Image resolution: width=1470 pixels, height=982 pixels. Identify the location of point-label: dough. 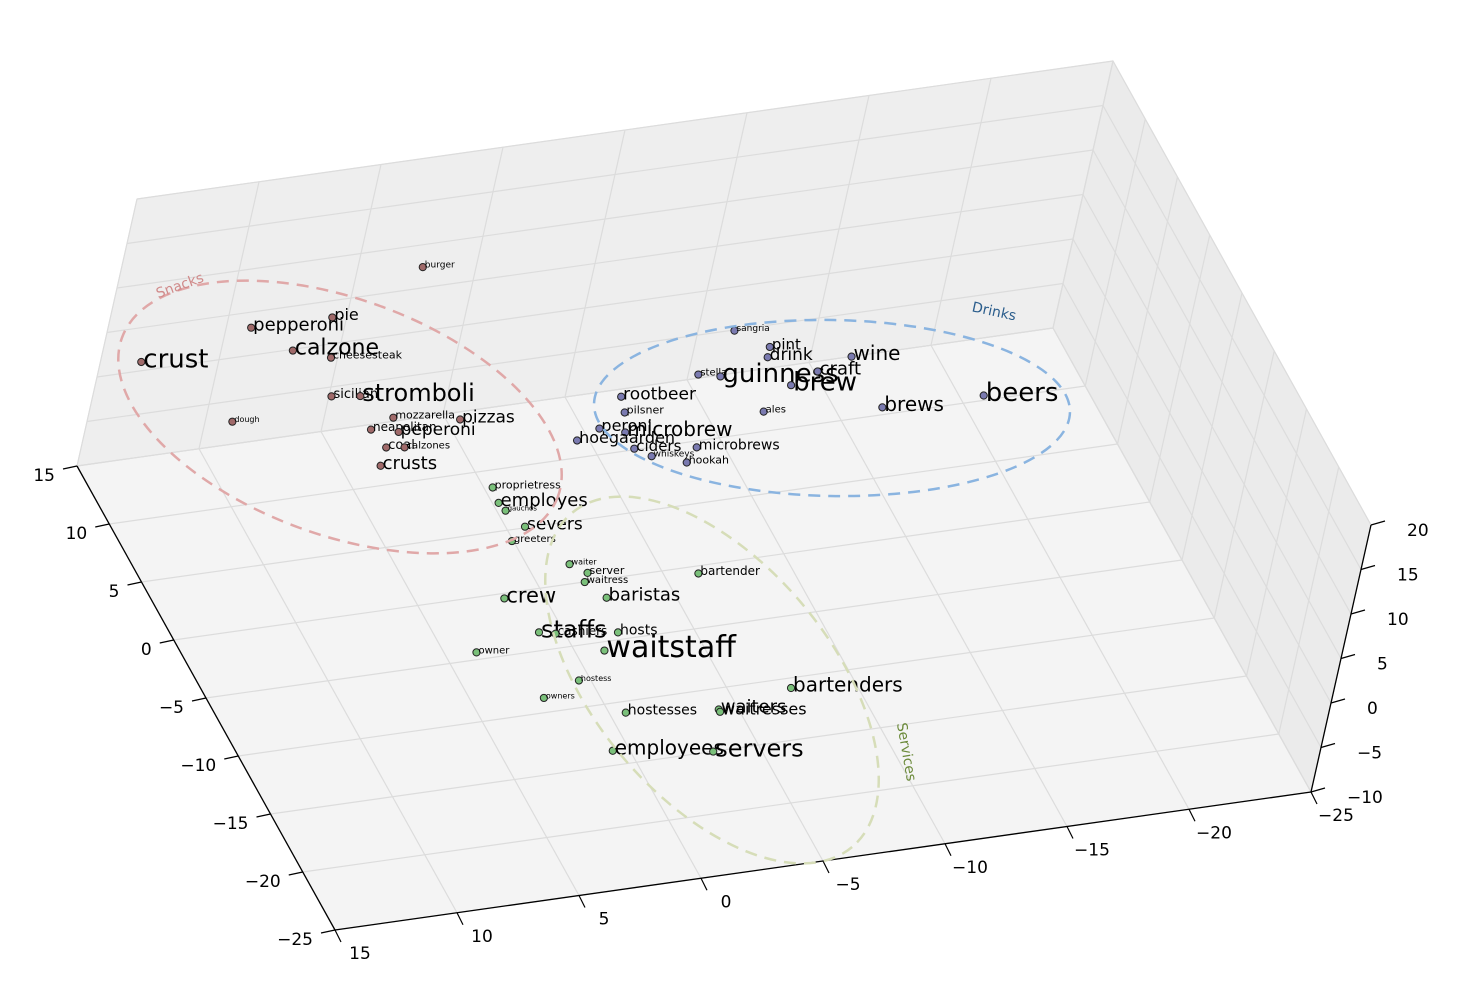
(246, 419).